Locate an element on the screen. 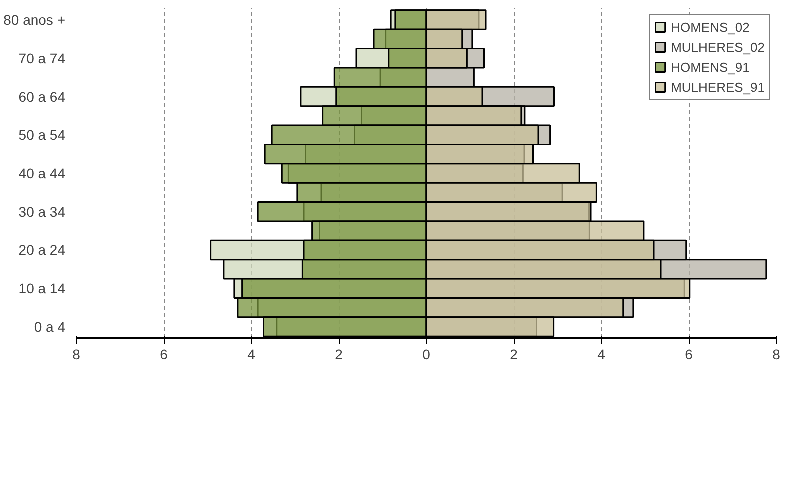 The width and height of the screenshot is (812, 495). legend-label: HOMENS_02 is located at coordinates (710, 27).